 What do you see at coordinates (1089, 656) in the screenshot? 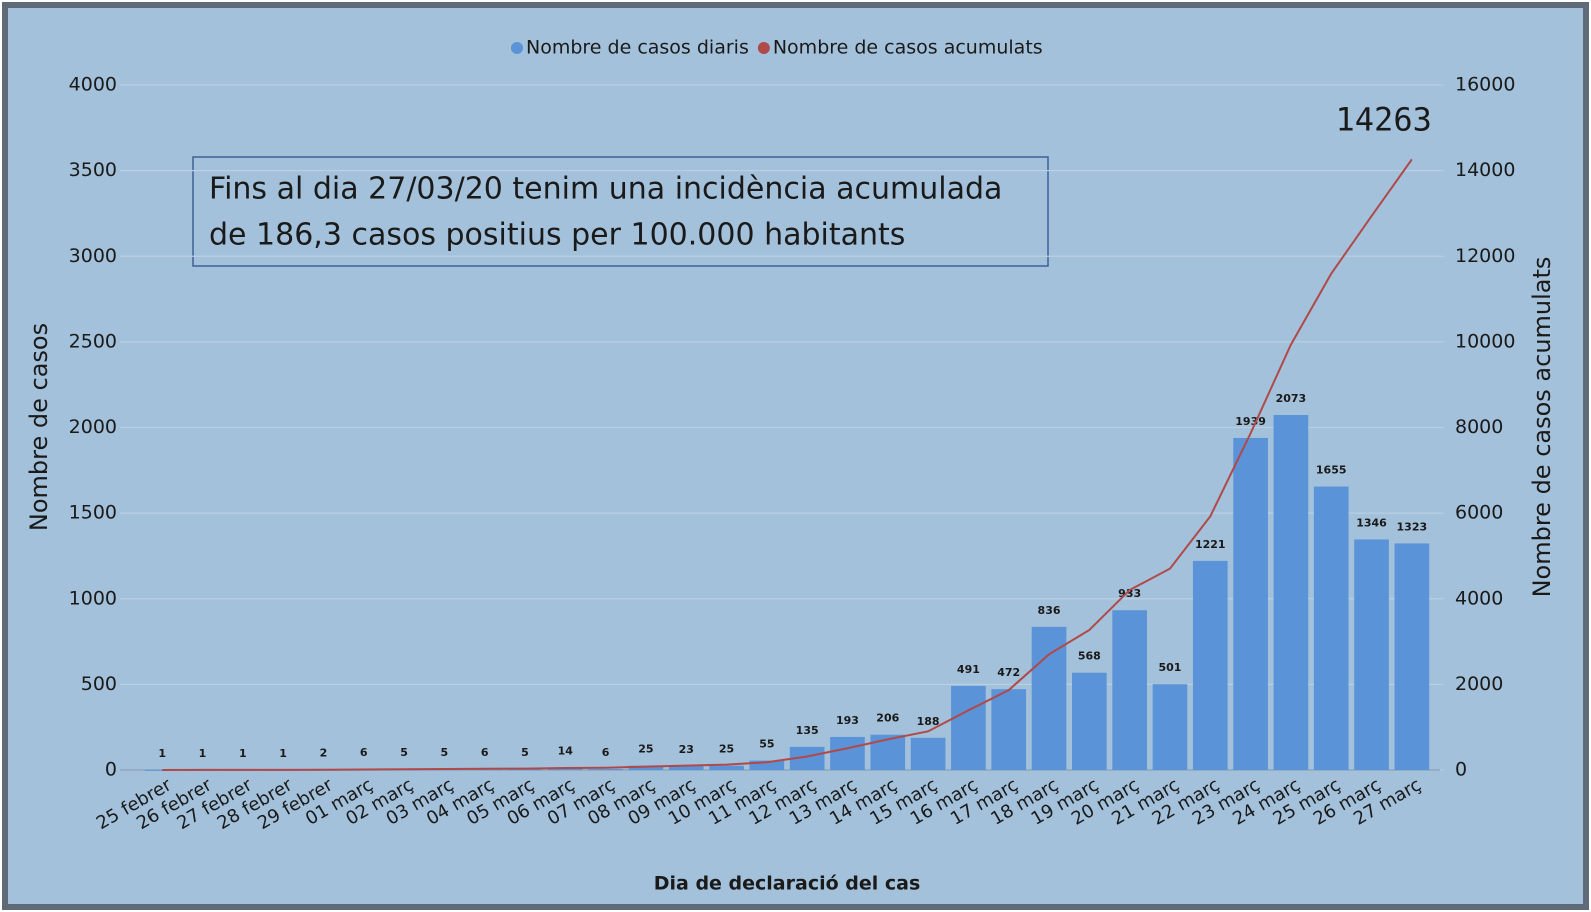
I see `bar-value-label: 568` at bounding box center [1089, 656].